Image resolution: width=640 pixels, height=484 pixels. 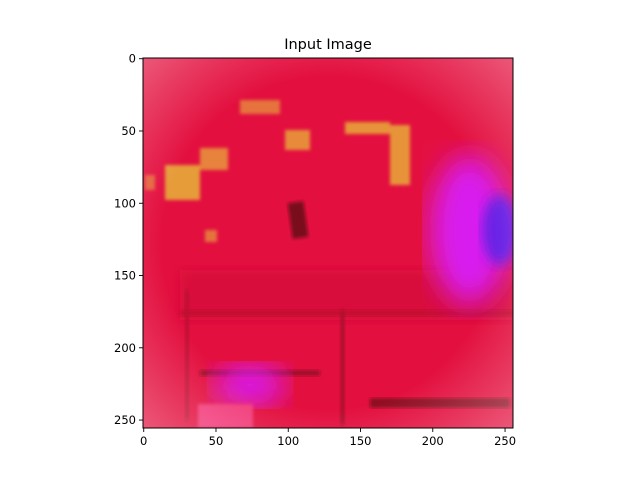 I want to click on y-tick-label: 0, so click(x=132, y=59).